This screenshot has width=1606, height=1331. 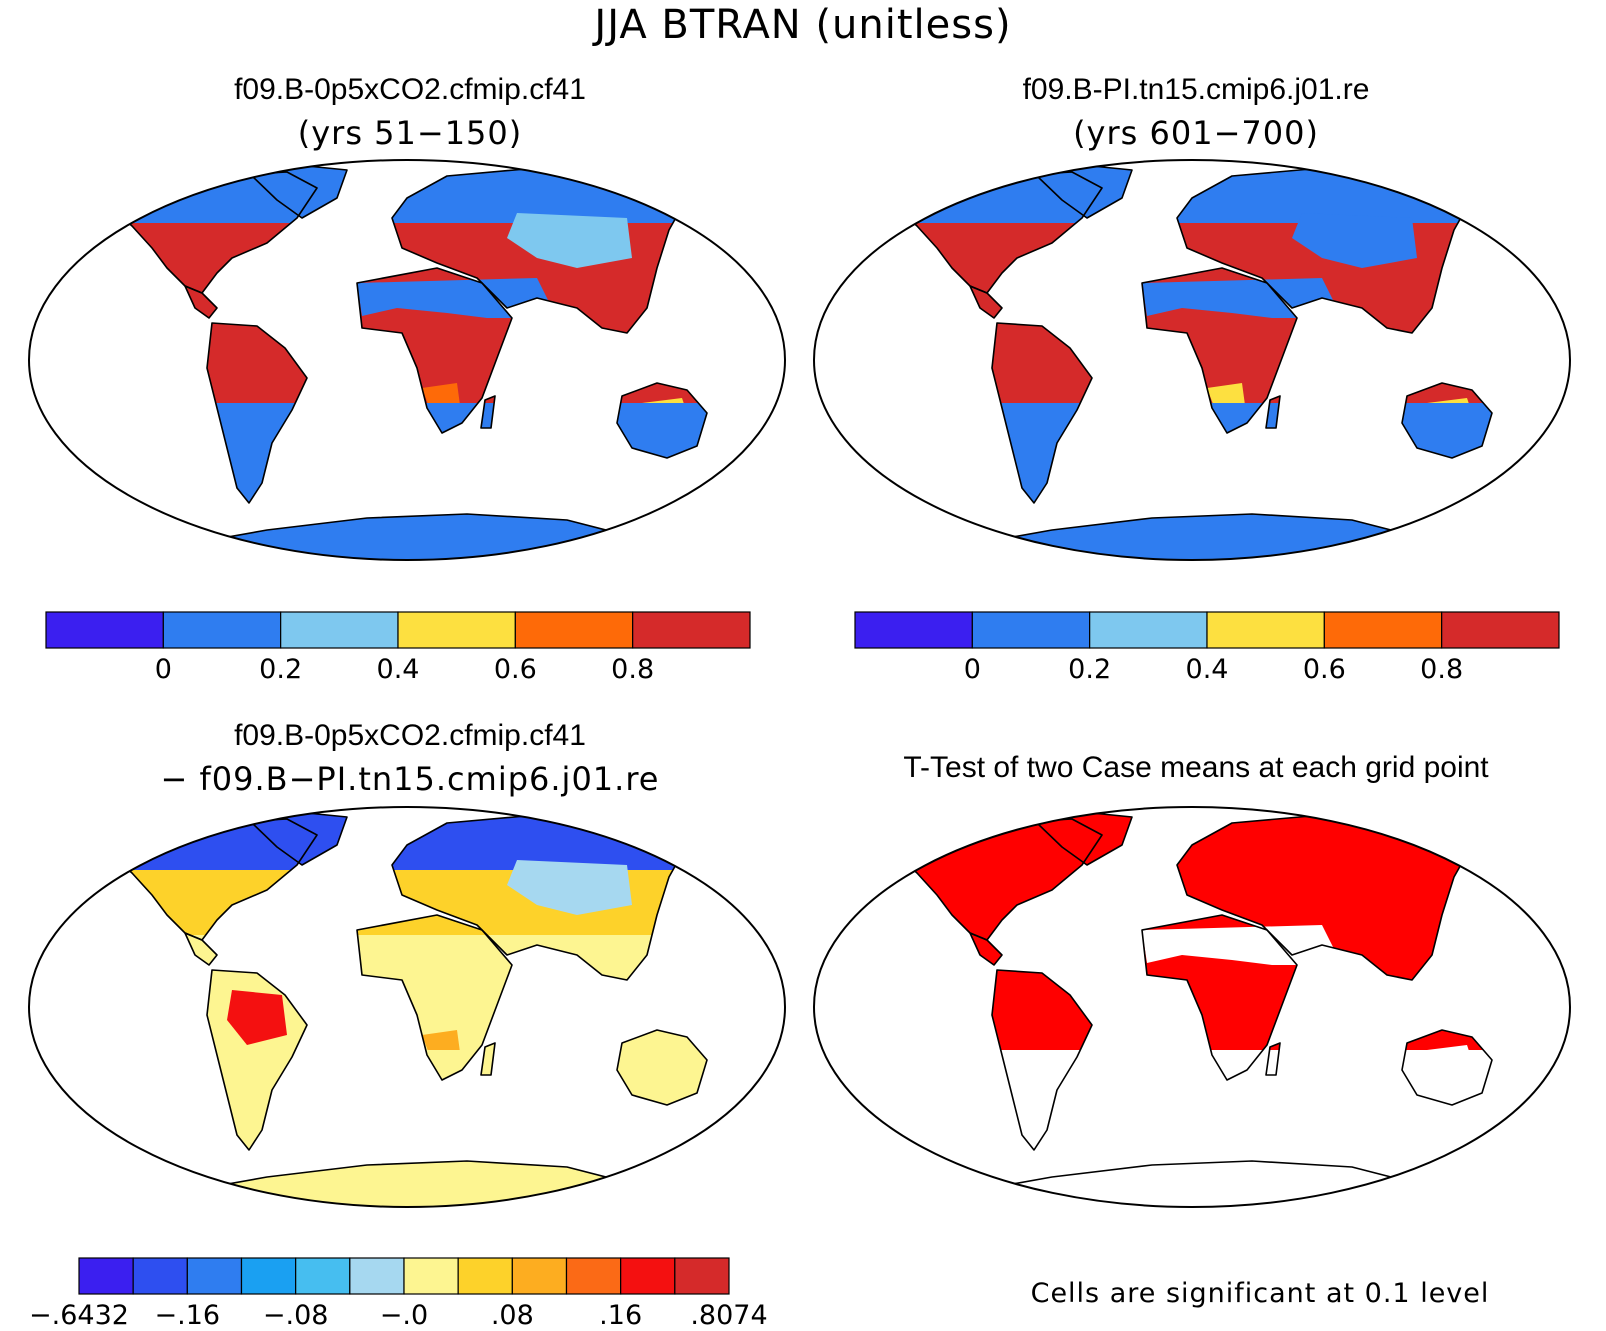 What do you see at coordinates (410, 779) in the screenshot?
I see `panel-subtitle-diff: − f09.B−PI.tn15.cmip6.j01.re` at bounding box center [410, 779].